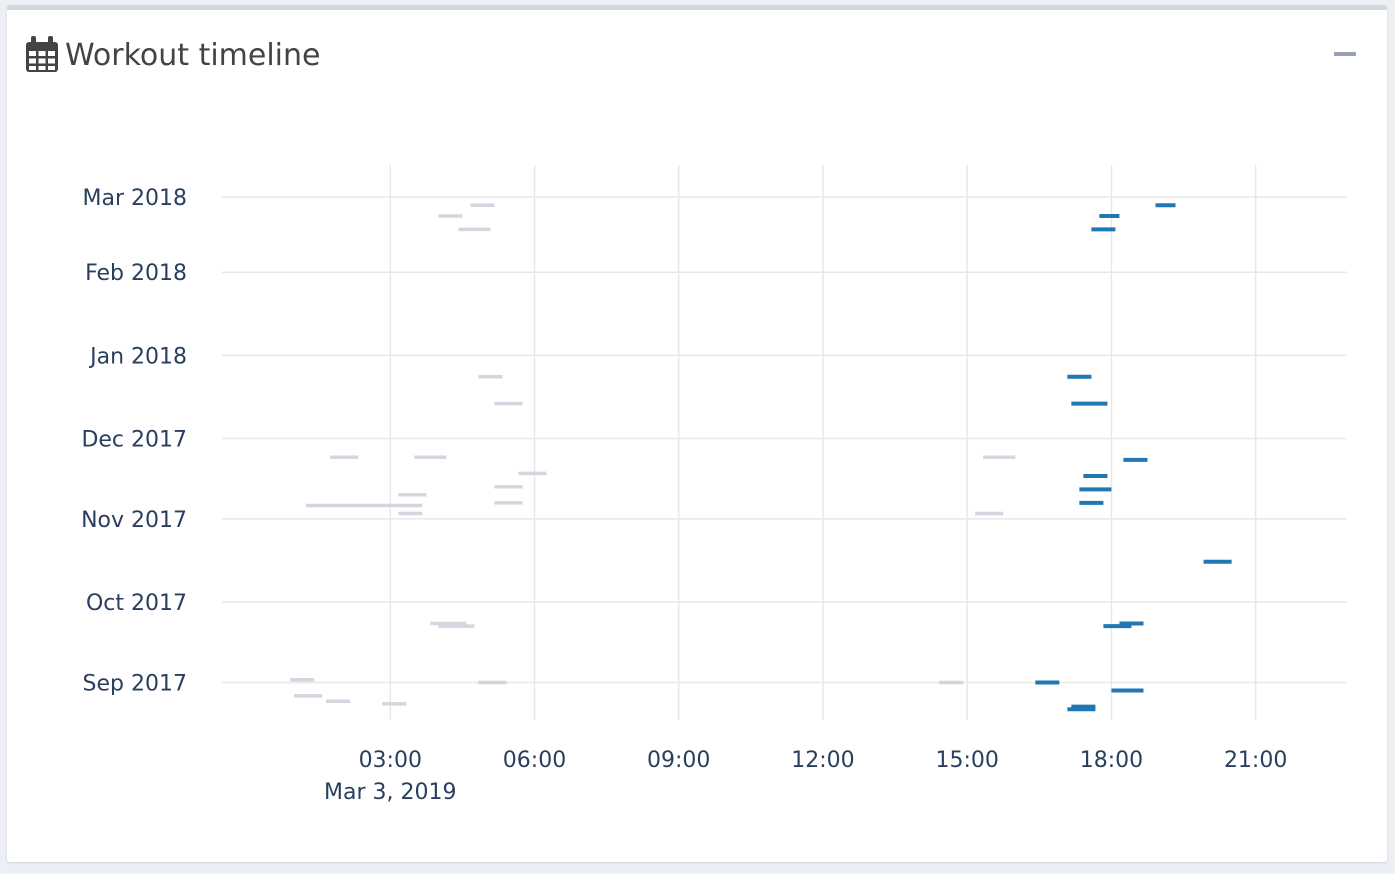 The image size is (1395, 874). Describe the element at coordinates (1133, 457) in the screenshot. I see `highlight-sessions` at that location.